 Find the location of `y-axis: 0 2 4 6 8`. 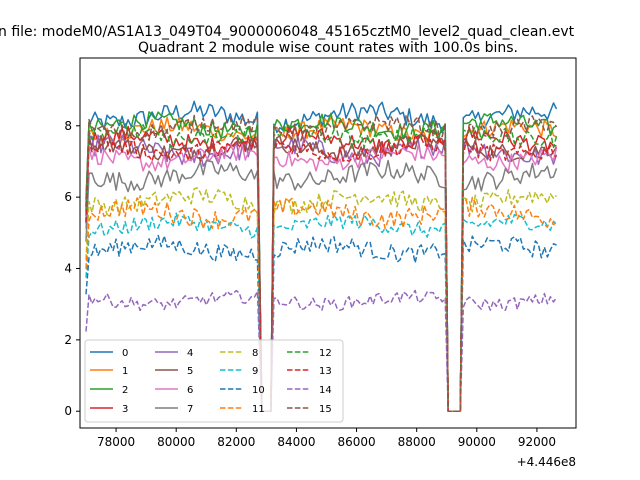

y-axis: 0 2 4 6 8 is located at coordinates (72, 268).